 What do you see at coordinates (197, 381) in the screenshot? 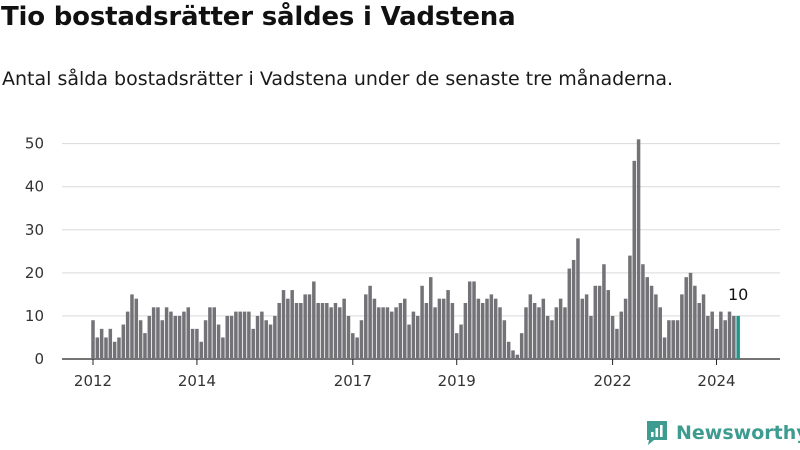
I see `x-tick-label: 2014` at bounding box center [197, 381].